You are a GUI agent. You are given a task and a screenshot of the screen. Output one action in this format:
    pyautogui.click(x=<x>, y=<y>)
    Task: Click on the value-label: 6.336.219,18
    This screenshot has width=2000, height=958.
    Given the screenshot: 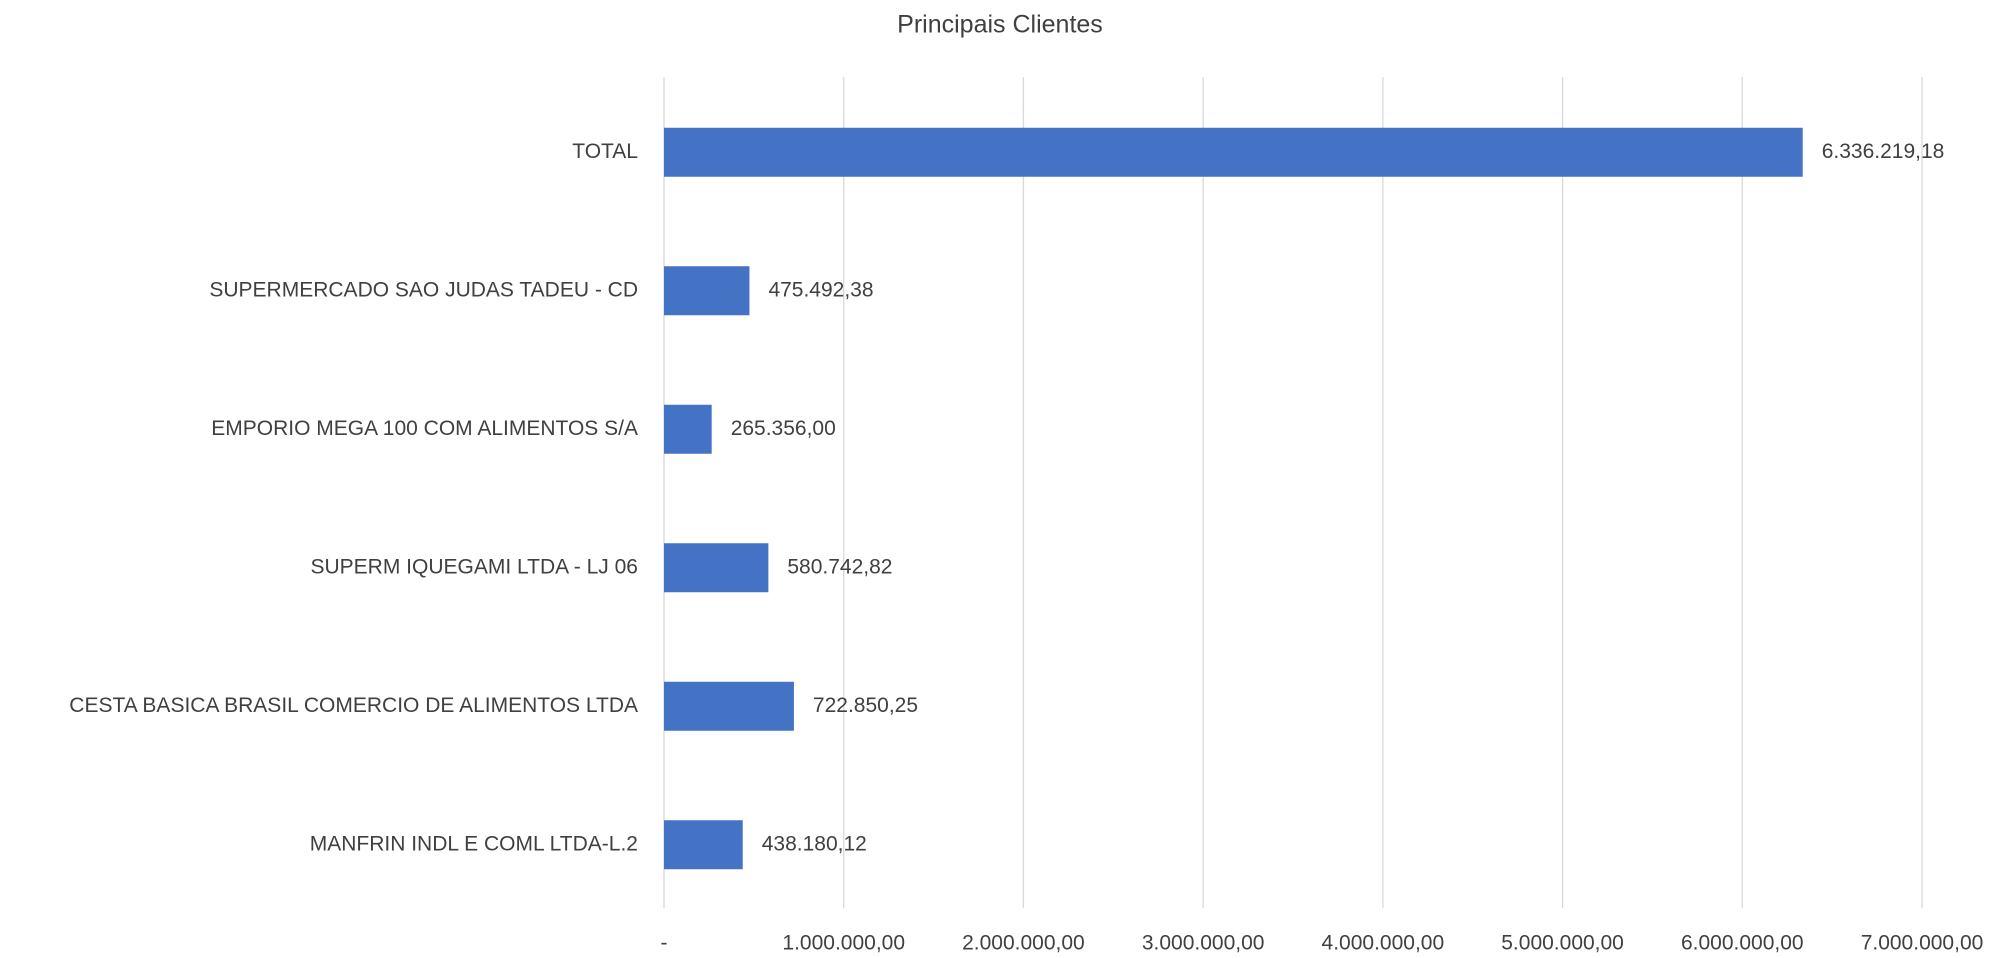 What is the action you would take?
    pyautogui.click(x=1883, y=151)
    